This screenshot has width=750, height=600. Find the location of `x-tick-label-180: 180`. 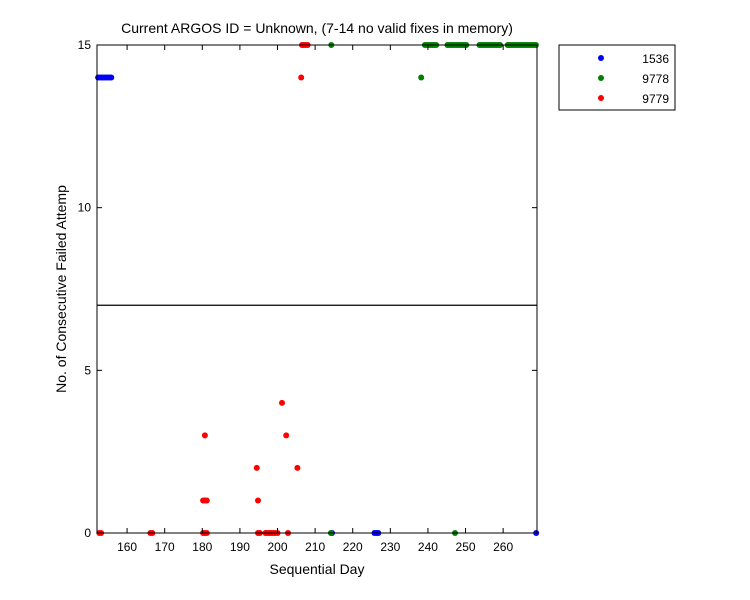

x-tick-label-180: 180 is located at coordinates (202, 547).